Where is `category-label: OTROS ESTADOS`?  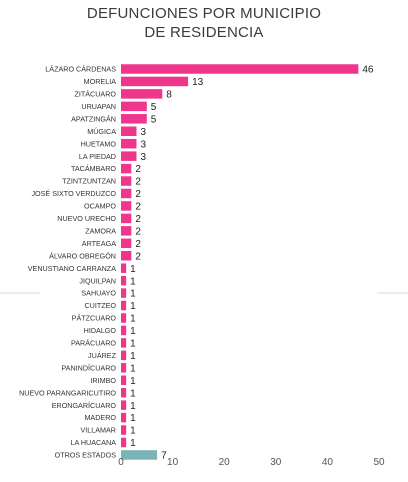 category-label: OTROS ESTADOS is located at coordinates (86, 455).